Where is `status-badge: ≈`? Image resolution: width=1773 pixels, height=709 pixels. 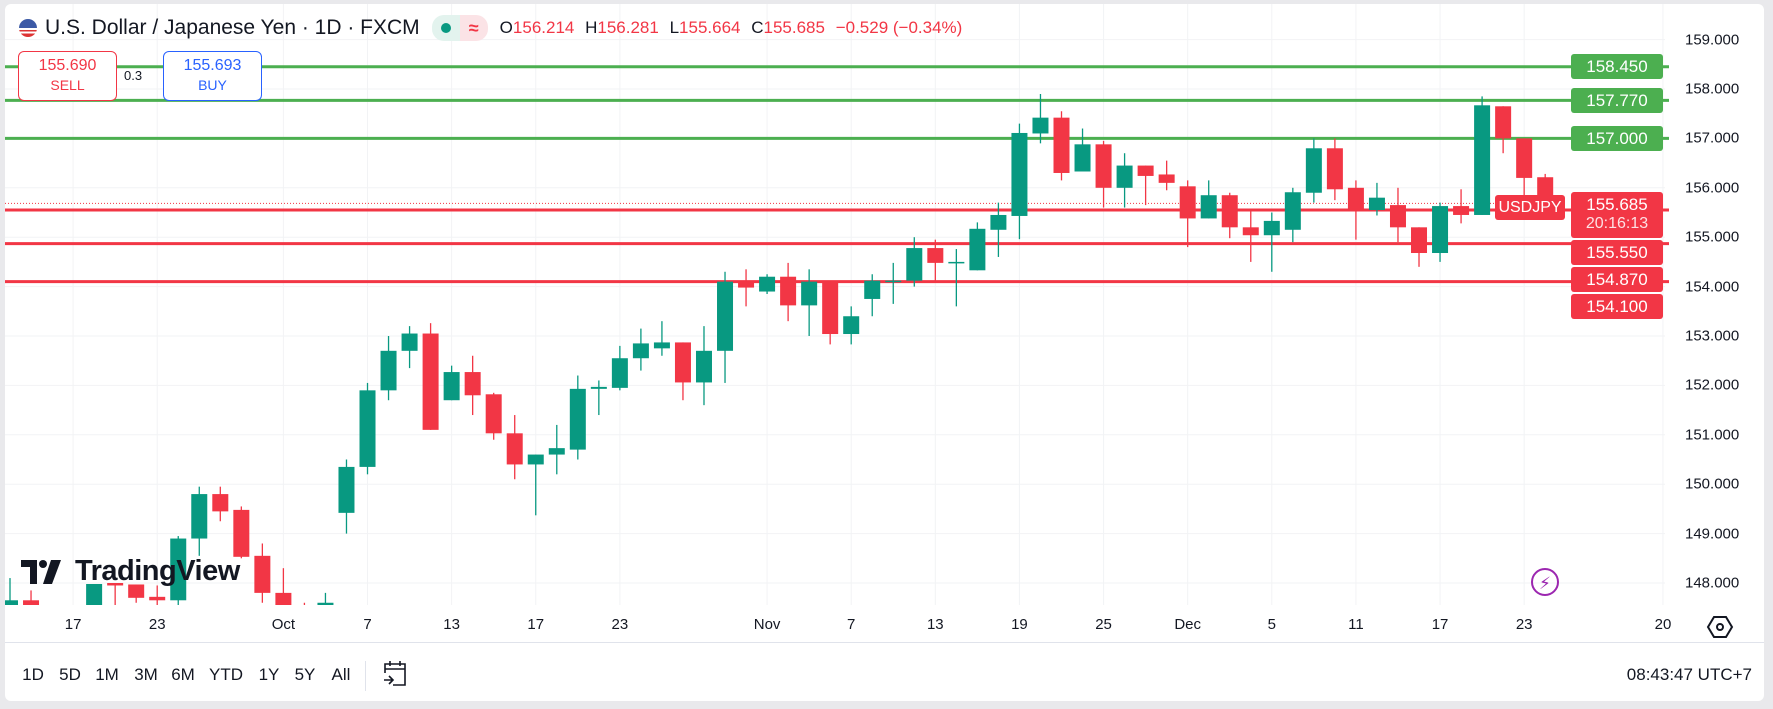
status-badge: ≈ is located at coordinates (459, 28).